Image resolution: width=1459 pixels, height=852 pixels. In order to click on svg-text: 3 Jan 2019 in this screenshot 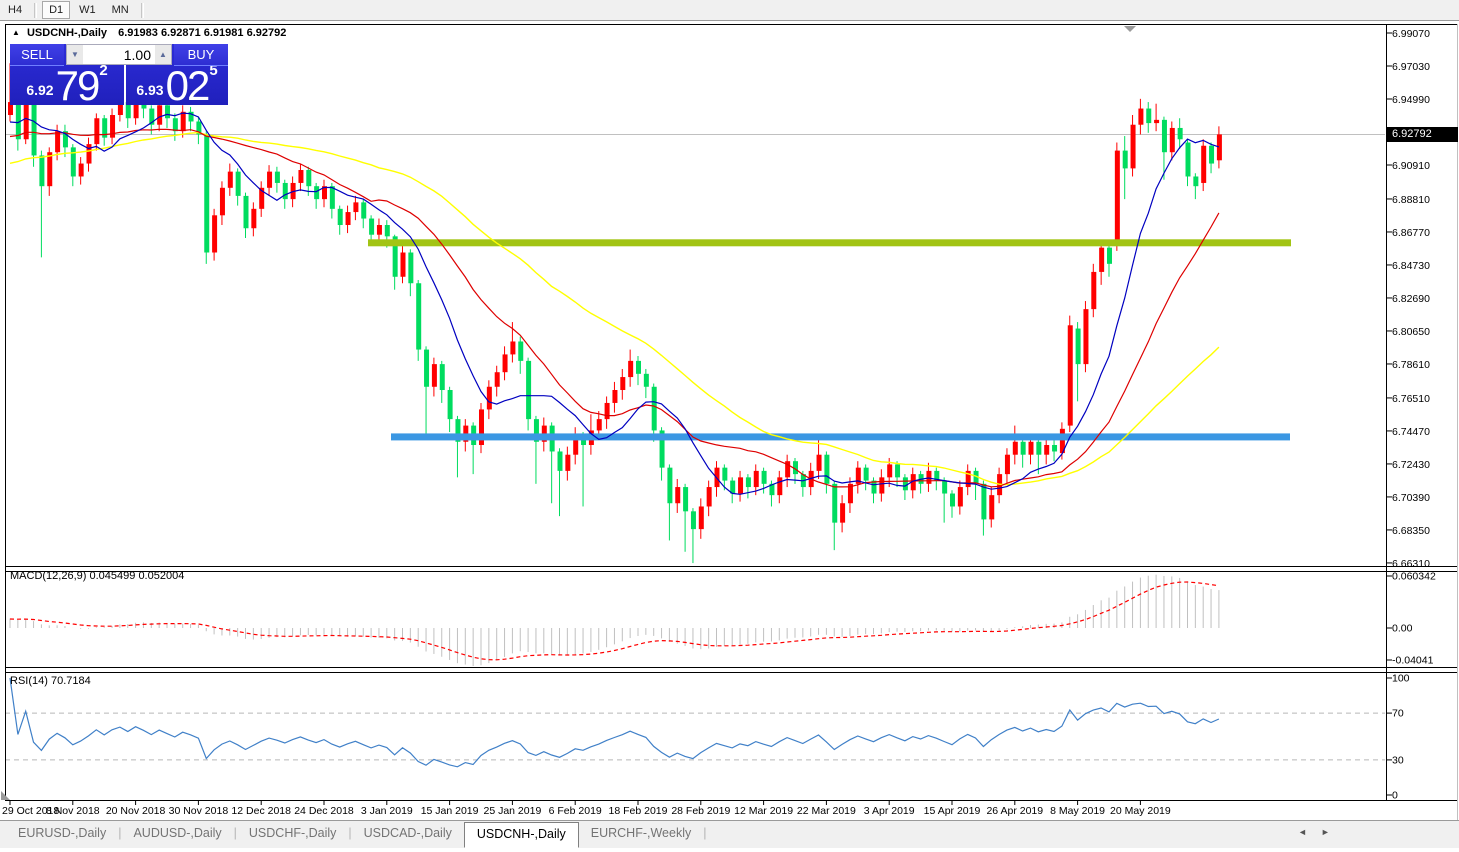, I will do `click(387, 811)`.